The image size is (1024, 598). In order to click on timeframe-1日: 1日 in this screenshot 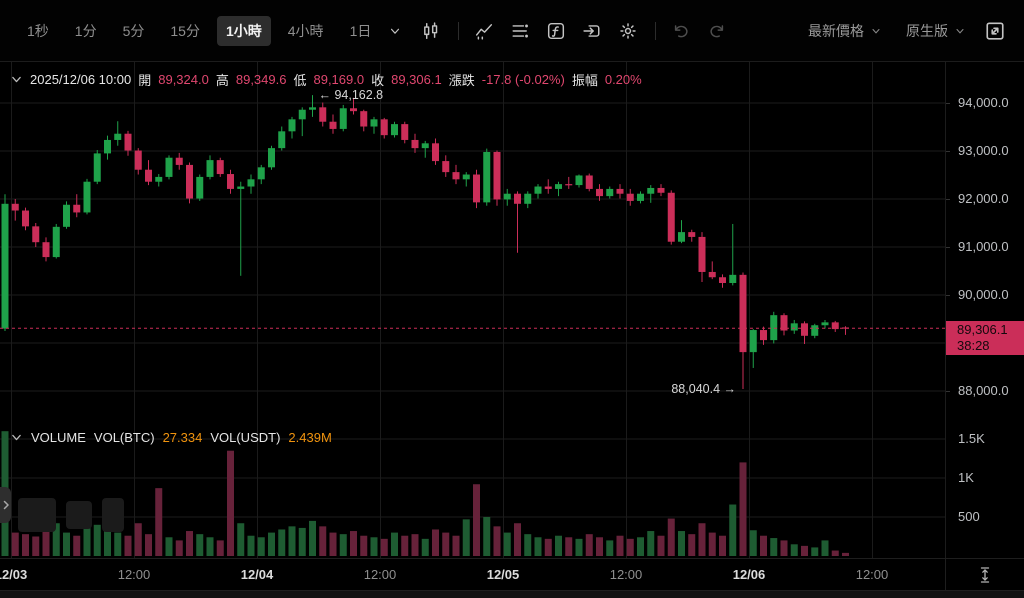, I will do `click(360, 30)`.